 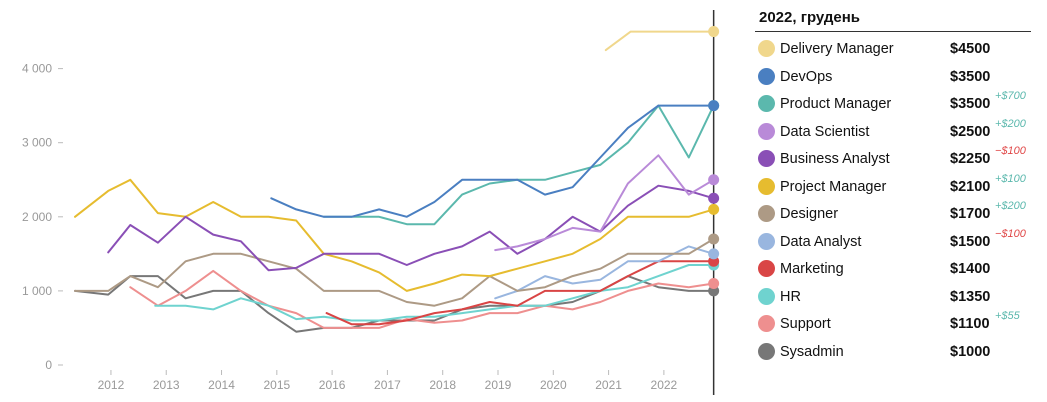 I want to click on series-line-hr, so click(x=434, y=293).